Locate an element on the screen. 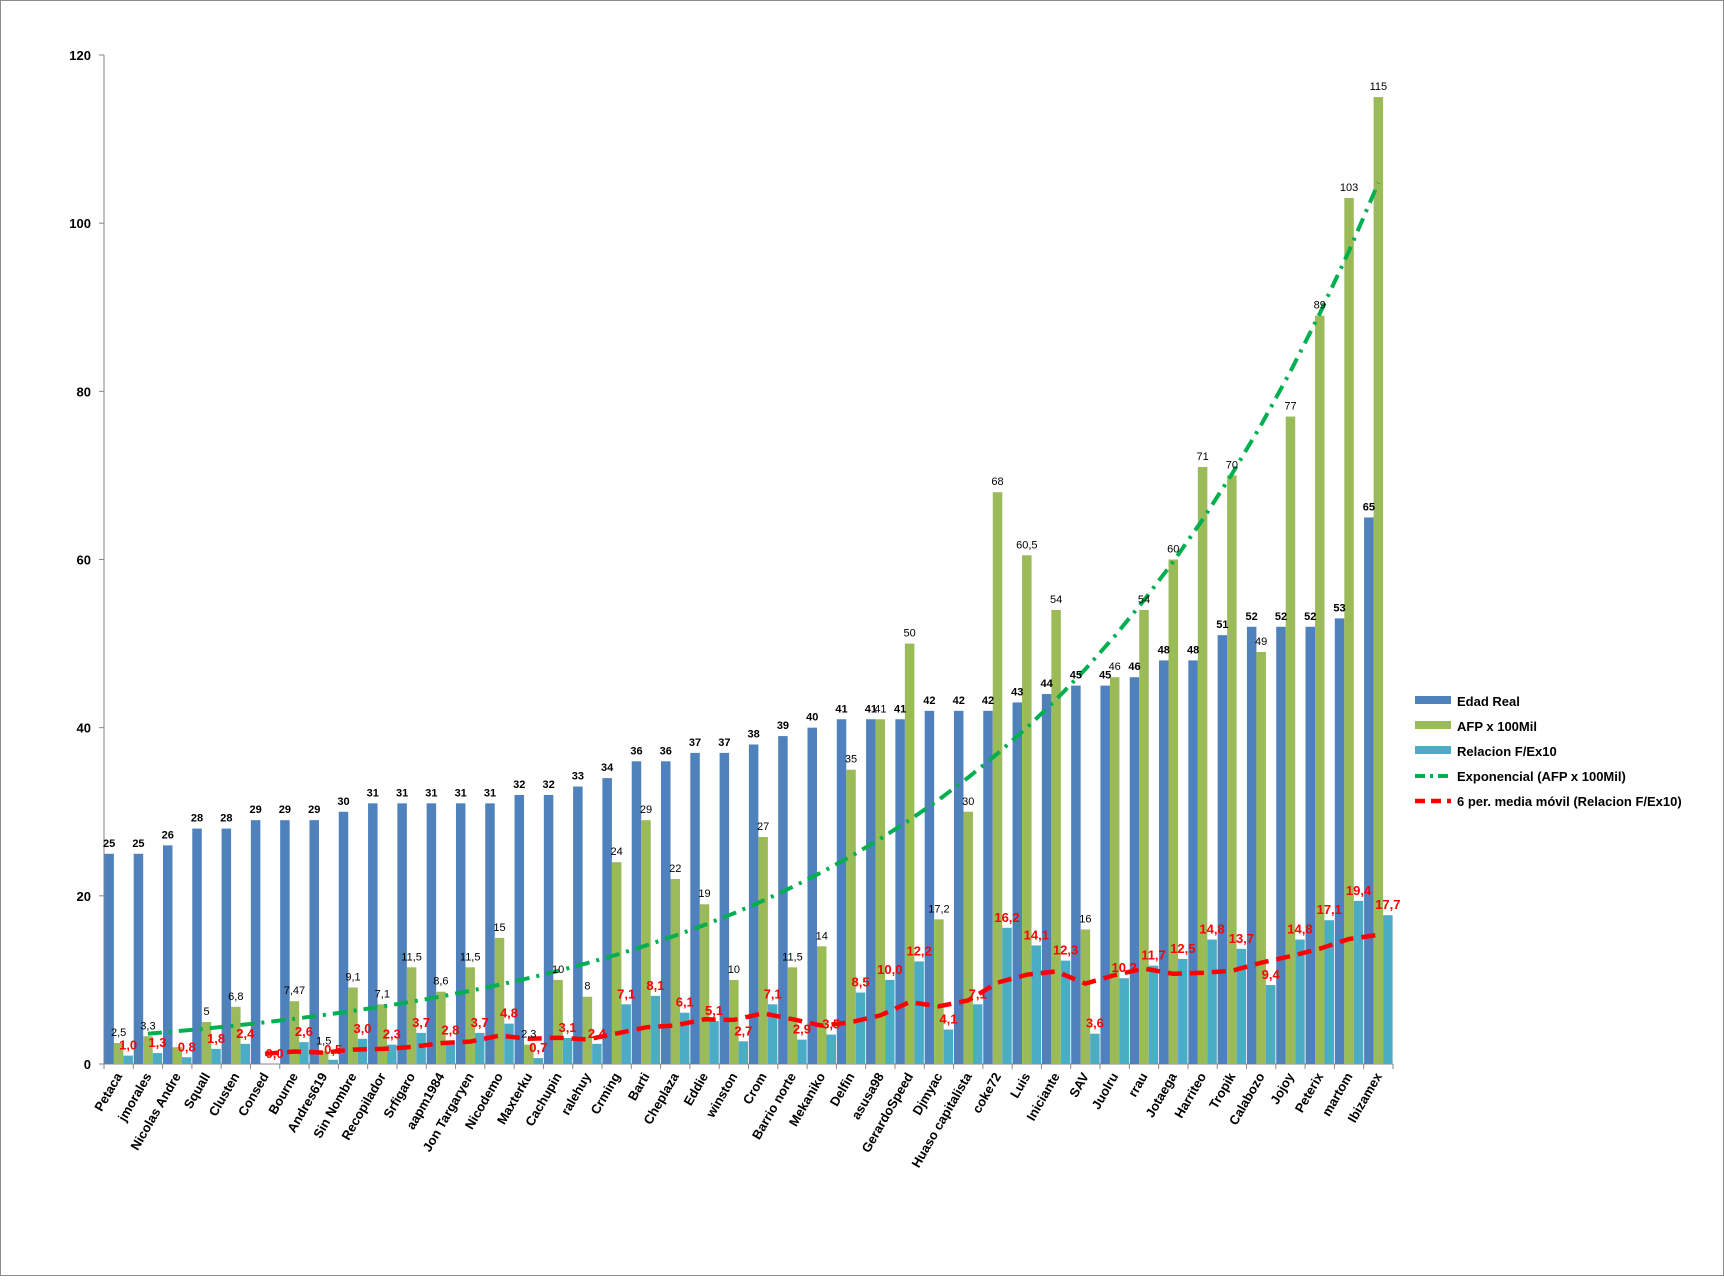 This screenshot has width=1724, height=1280. data-label-edad-real: 43 is located at coordinates (1017, 692).